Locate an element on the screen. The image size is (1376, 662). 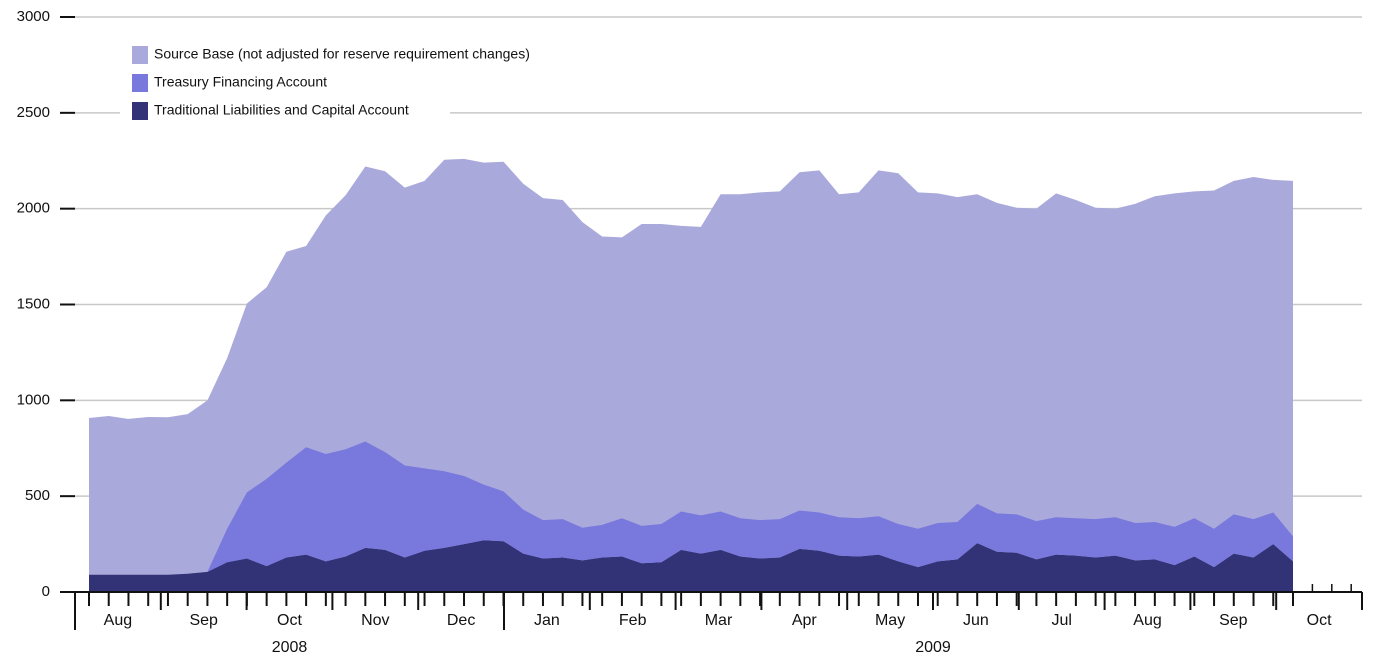
year-label: 2008 is located at coordinates (290, 647).